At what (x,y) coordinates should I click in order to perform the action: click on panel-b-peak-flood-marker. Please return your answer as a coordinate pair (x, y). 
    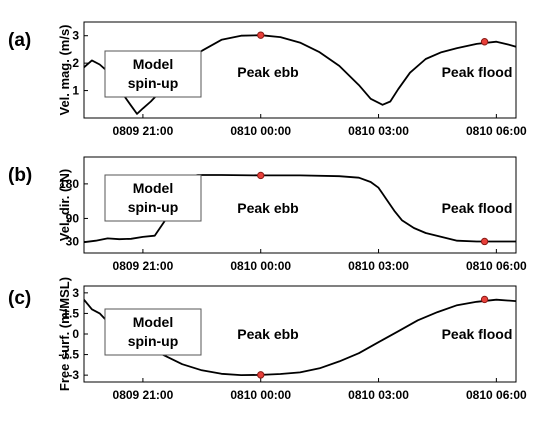
    Looking at the image, I should click on (484, 241).